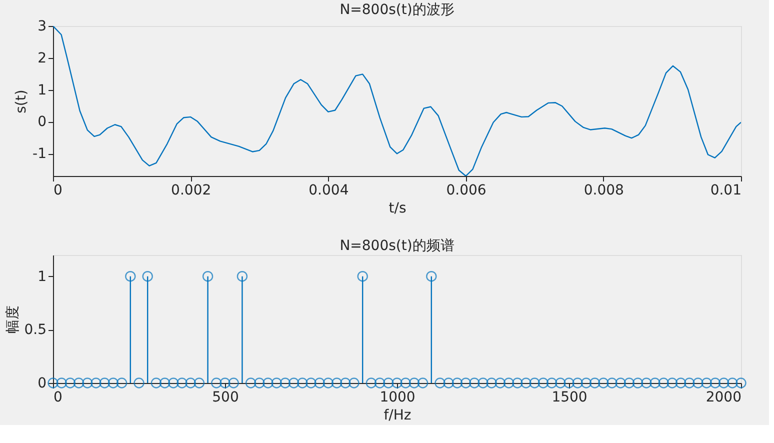 Image resolution: width=774 pixels, height=443 pixels. I want to click on x-tick-label: 0.01, so click(726, 190).